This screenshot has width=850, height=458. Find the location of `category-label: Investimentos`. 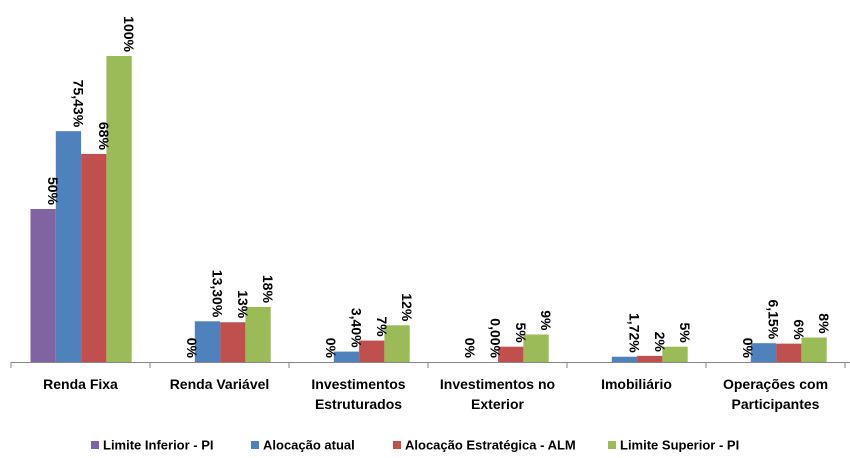

category-label: Investimentos is located at coordinates (358, 384).